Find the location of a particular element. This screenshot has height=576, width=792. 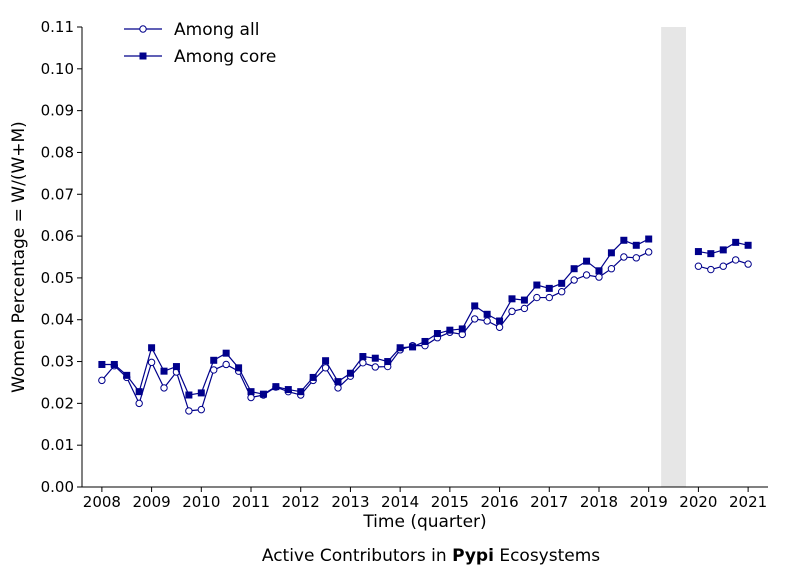

x-tick-label: 2015 is located at coordinates (450, 502).